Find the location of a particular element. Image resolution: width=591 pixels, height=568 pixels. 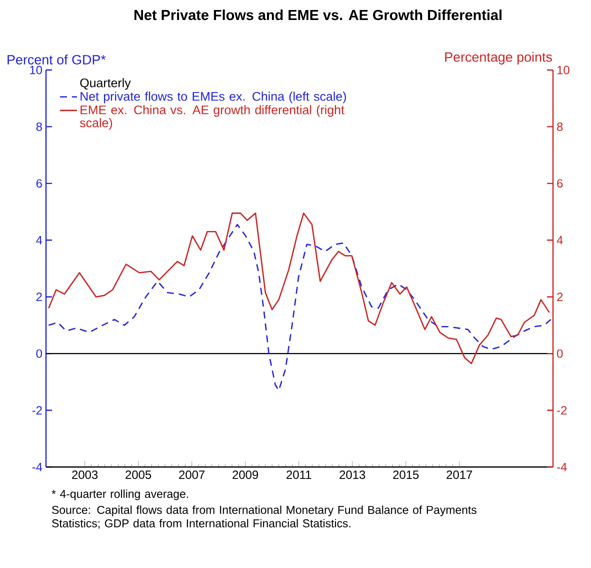

x-tick-label: 2013 is located at coordinates (353, 474).